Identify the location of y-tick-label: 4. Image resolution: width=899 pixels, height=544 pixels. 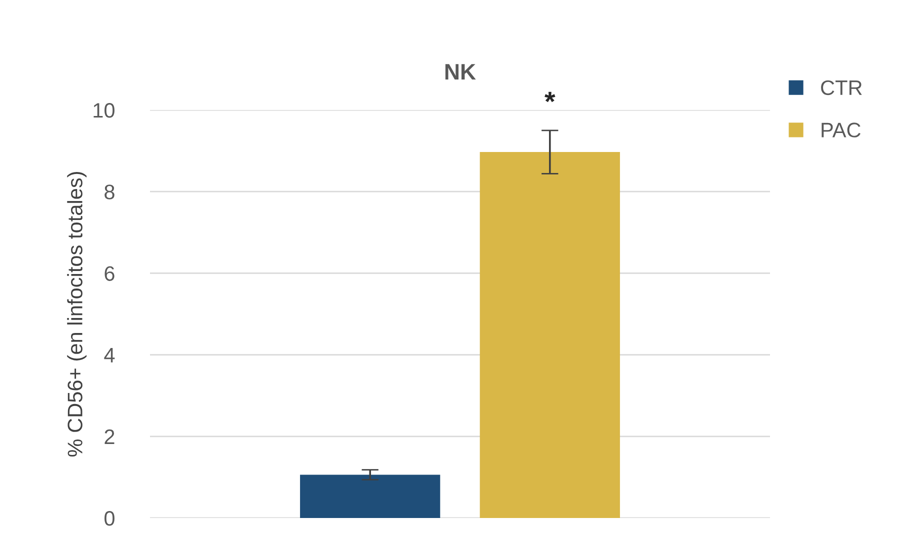
(109, 355).